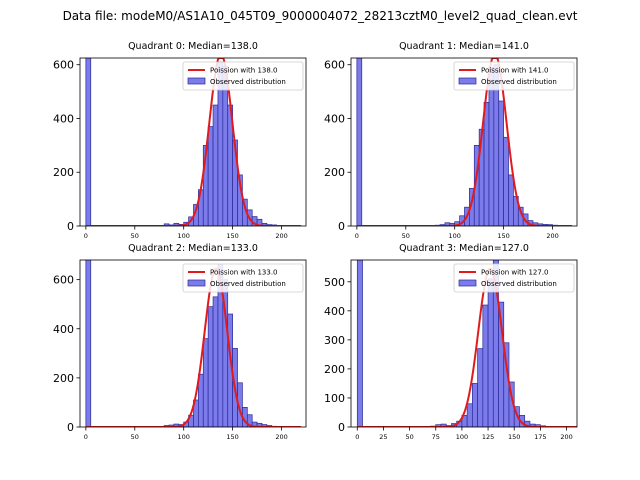 This screenshot has width=640, height=480. Describe the element at coordinates (193, 248) in the screenshot. I see `subplot-title: Quadrant 2: Median=133.0` at that location.